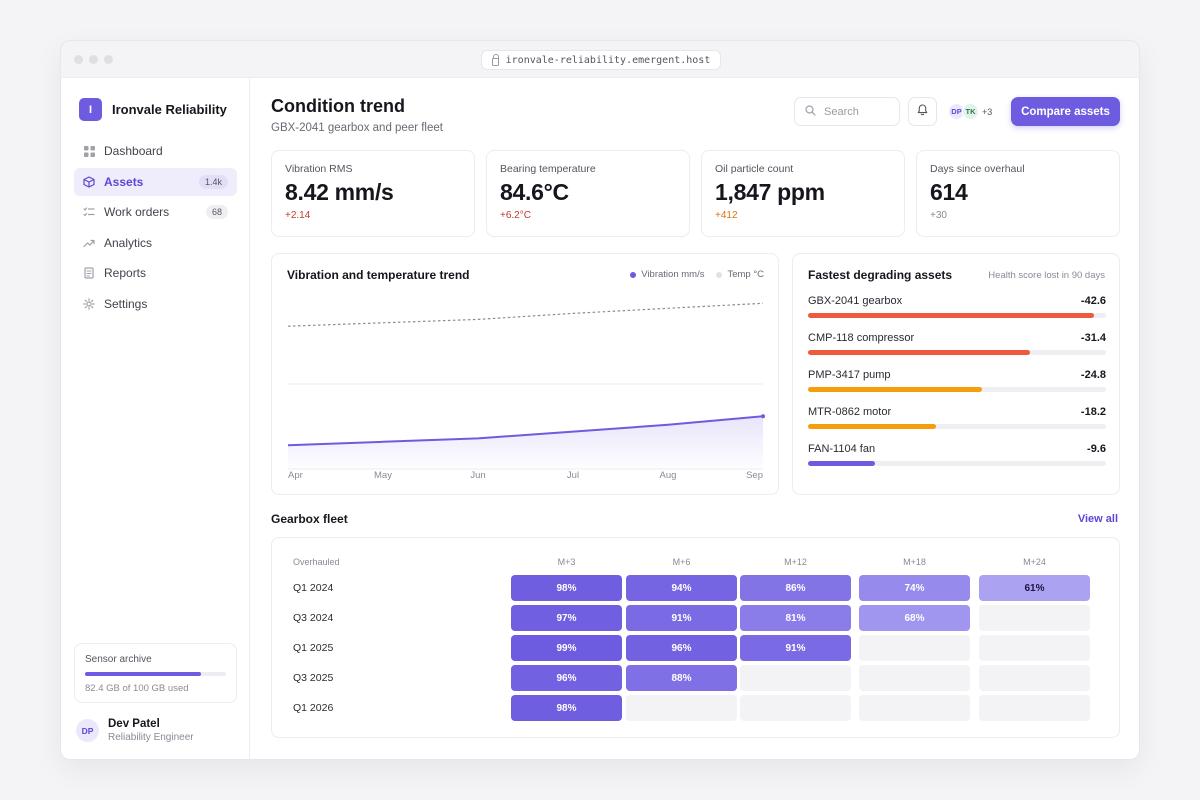 This screenshot has height=800, width=1200. Describe the element at coordinates (795, 618) in the screenshot. I see `heatmap-cell: 81%` at that location.